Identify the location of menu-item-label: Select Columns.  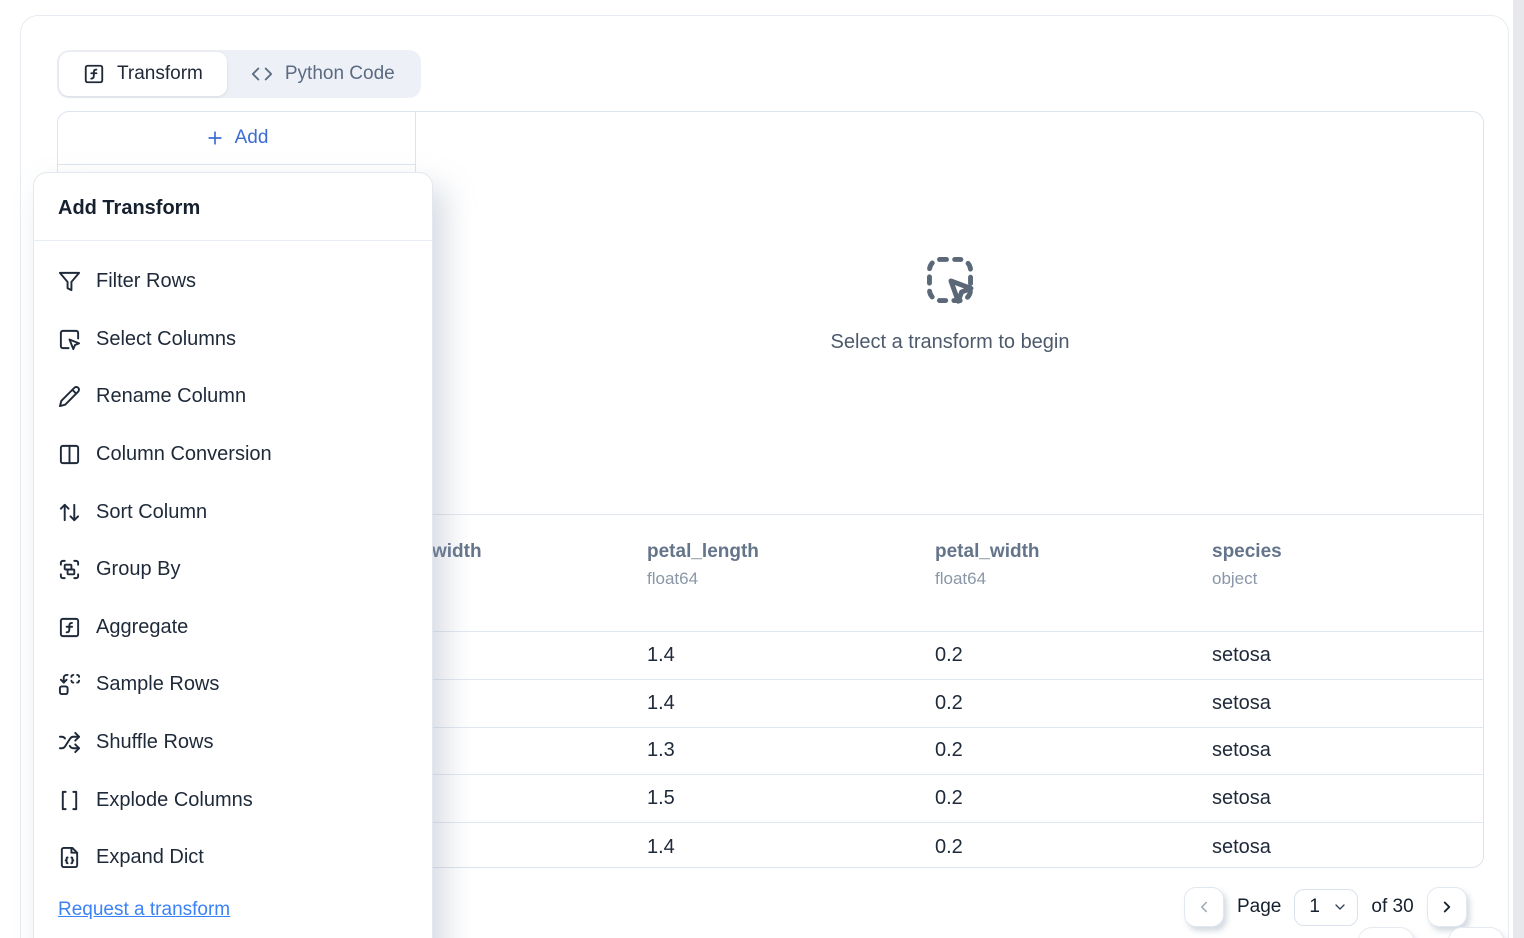
(166, 338).